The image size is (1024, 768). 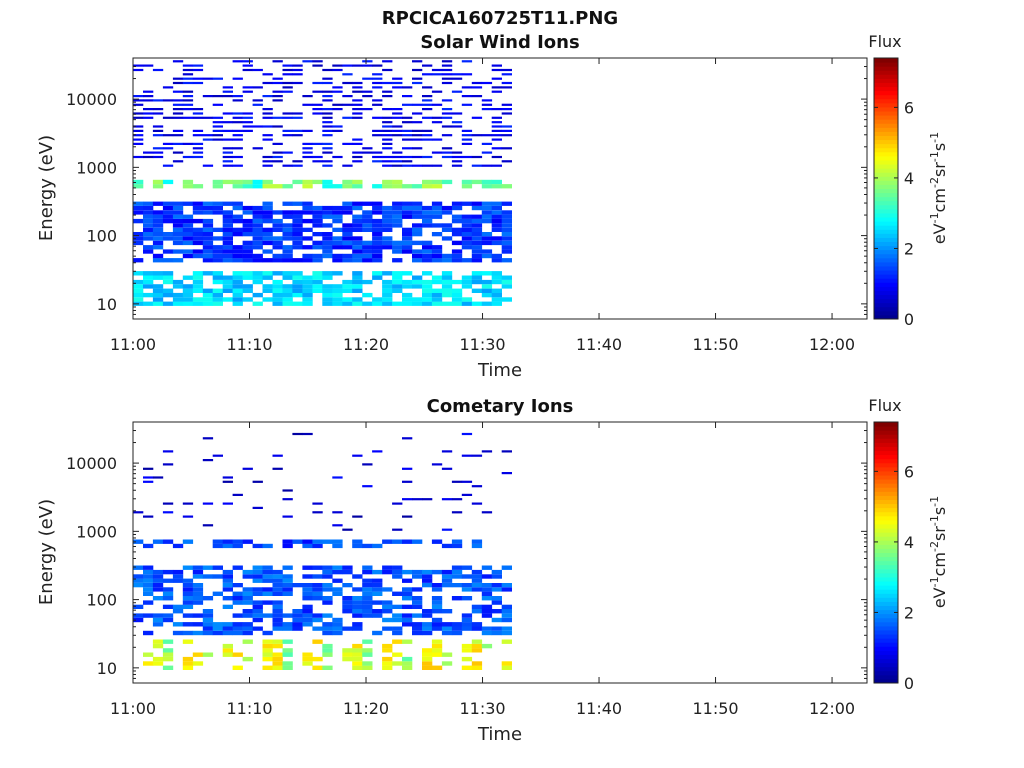 What do you see at coordinates (938, 188) in the screenshot?
I see `solar-wind-colorbar-units: eV-1cm-2sr-1s-1` at bounding box center [938, 188].